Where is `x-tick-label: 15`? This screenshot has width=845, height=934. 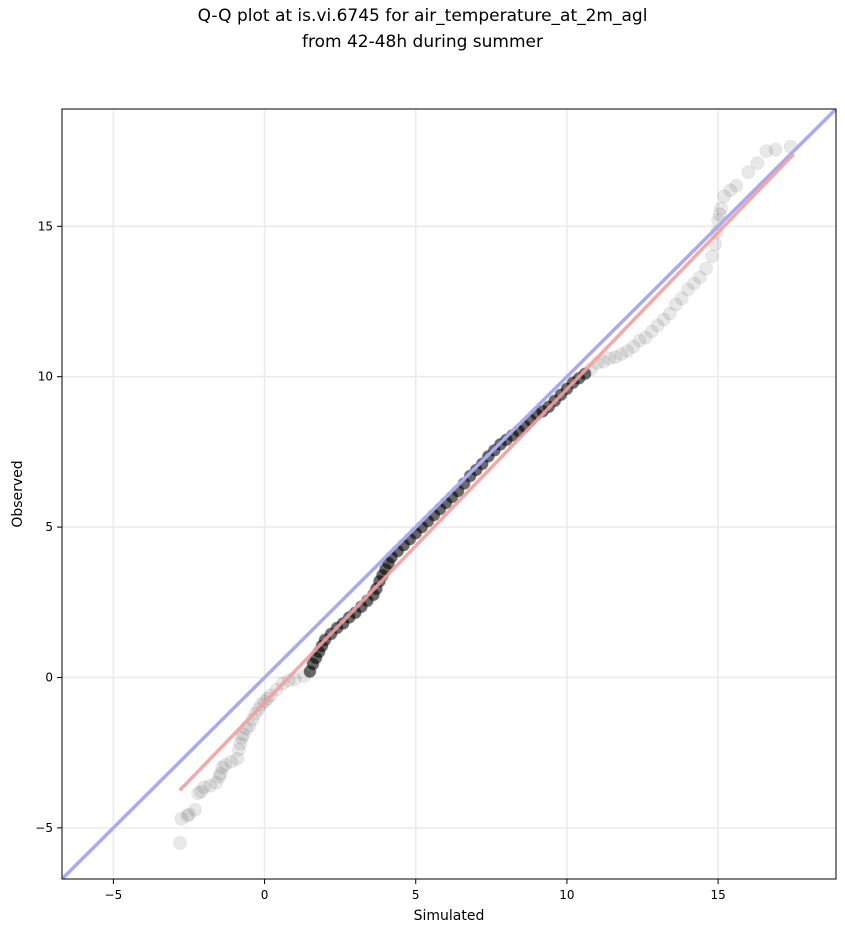 x-tick-label: 15 is located at coordinates (717, 895).